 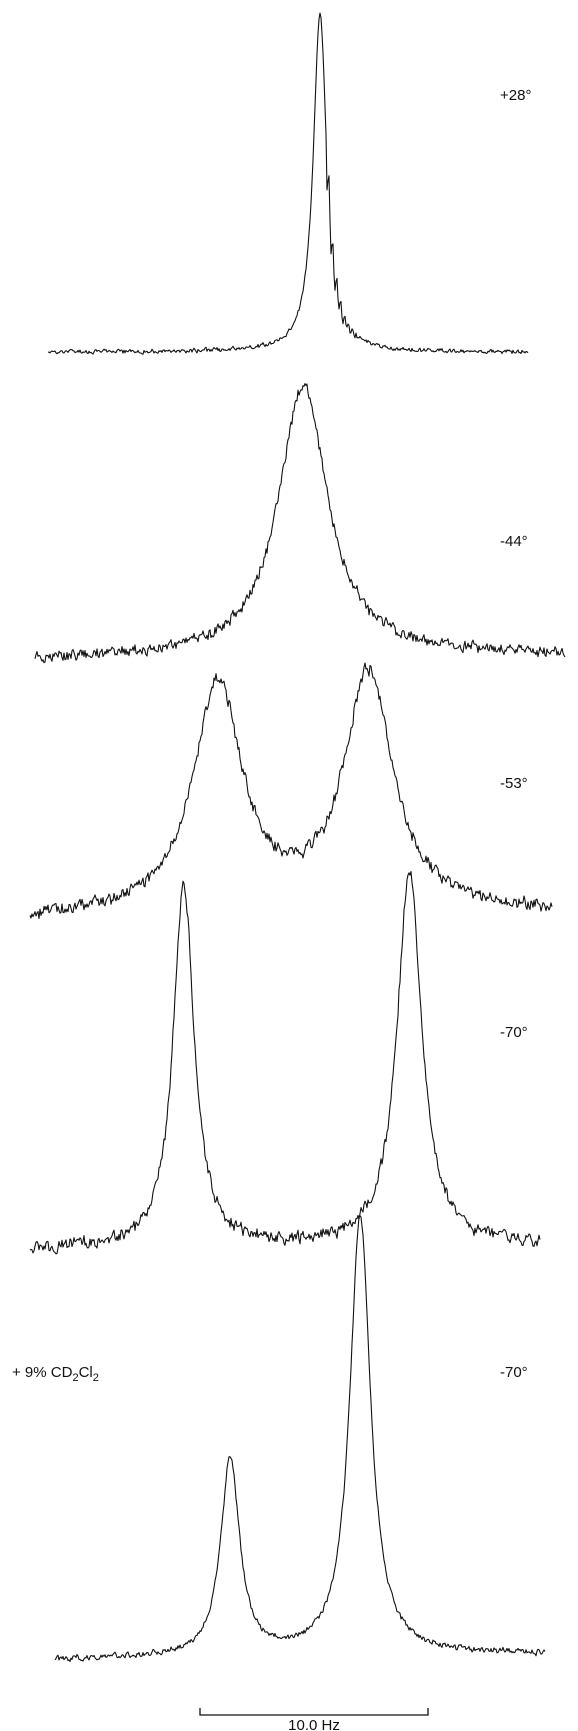 I want to click on solvent-annotation: + 9% CD2Cl2, so click(x=55, y=1374).